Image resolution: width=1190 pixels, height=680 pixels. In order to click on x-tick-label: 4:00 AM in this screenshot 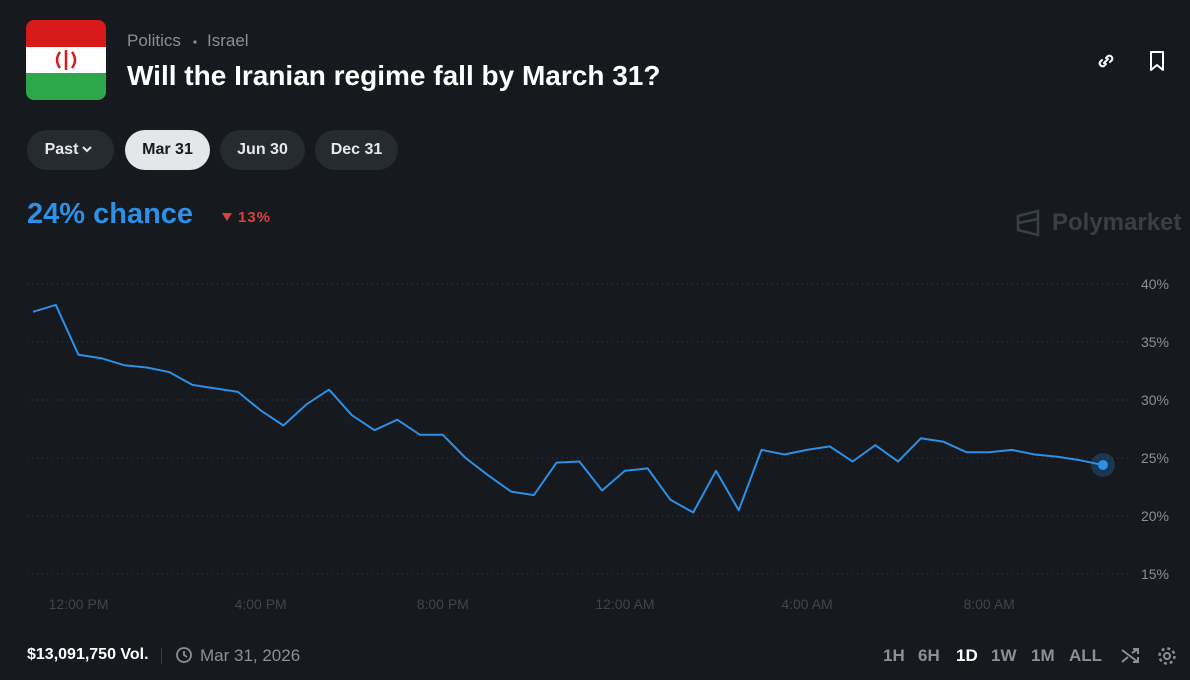, I will do `click(806, 604)`.